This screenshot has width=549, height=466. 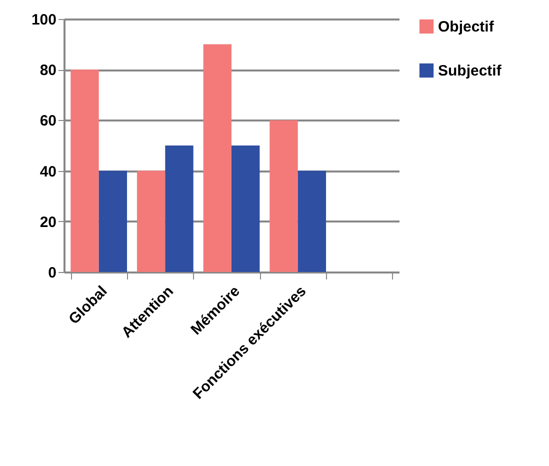 I want to click on y-tick-label: 100, so click(x=43, y=20).